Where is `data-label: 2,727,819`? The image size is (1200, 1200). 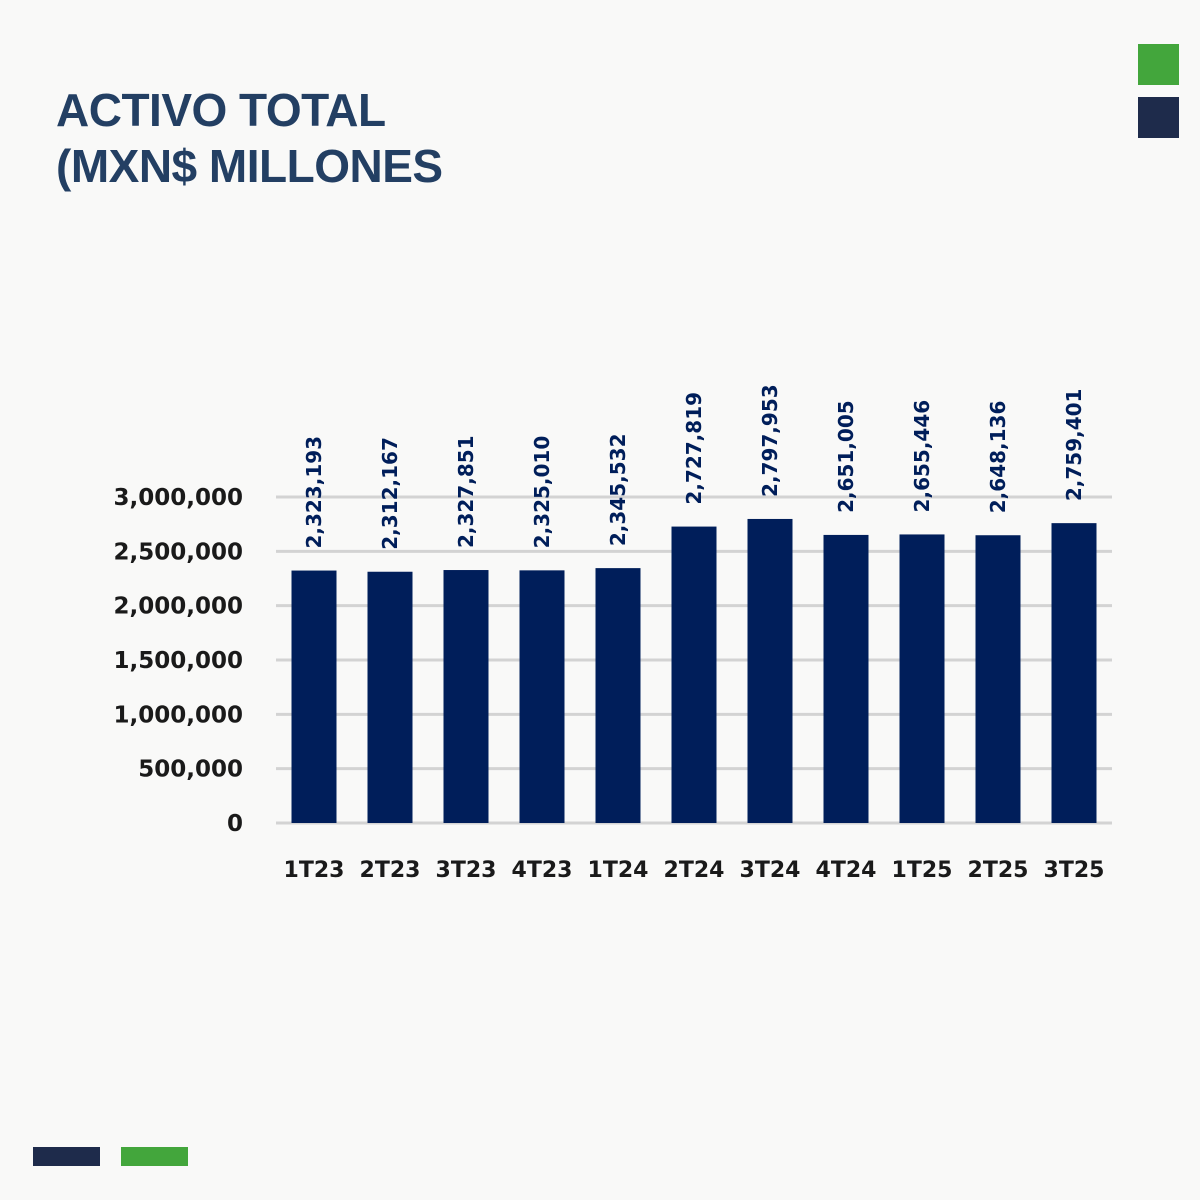
data-label: 2,727,819 is located at coordinates (694, 448).